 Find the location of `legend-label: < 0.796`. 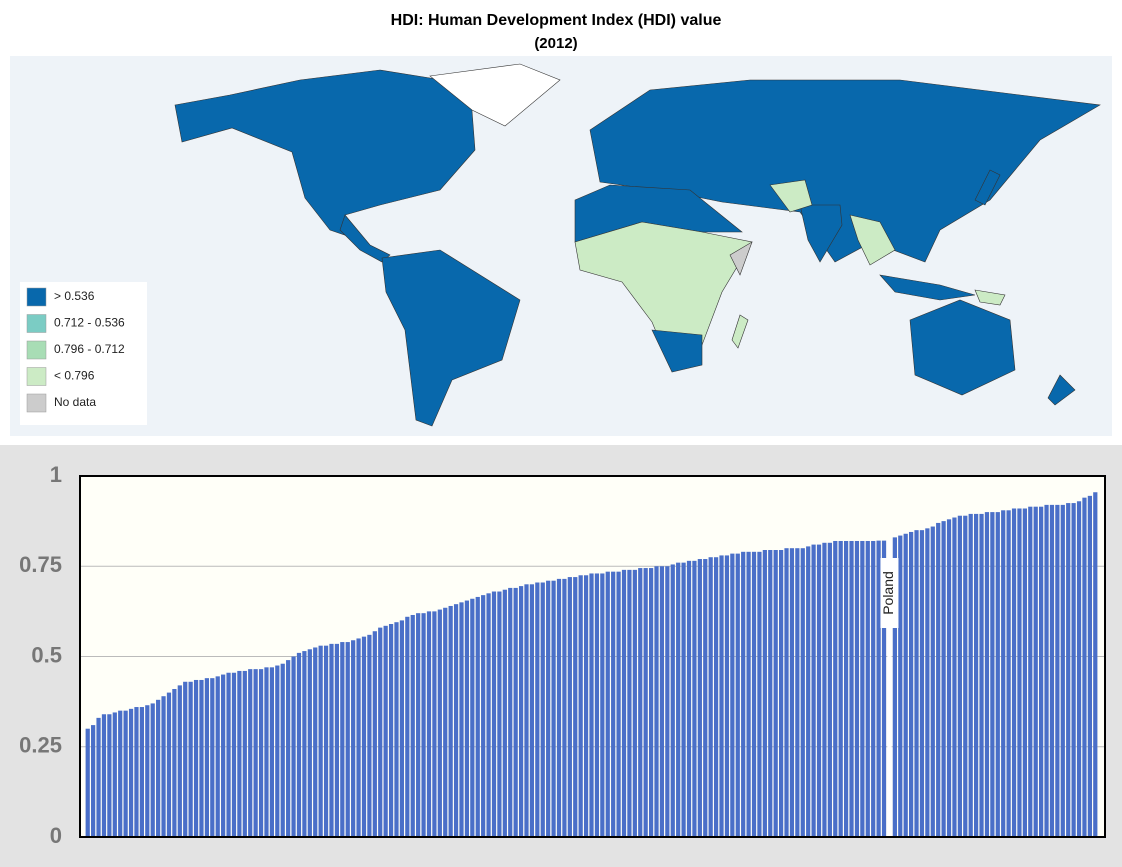

legend-label: < 0.796 is located at coordinates (74, 376).